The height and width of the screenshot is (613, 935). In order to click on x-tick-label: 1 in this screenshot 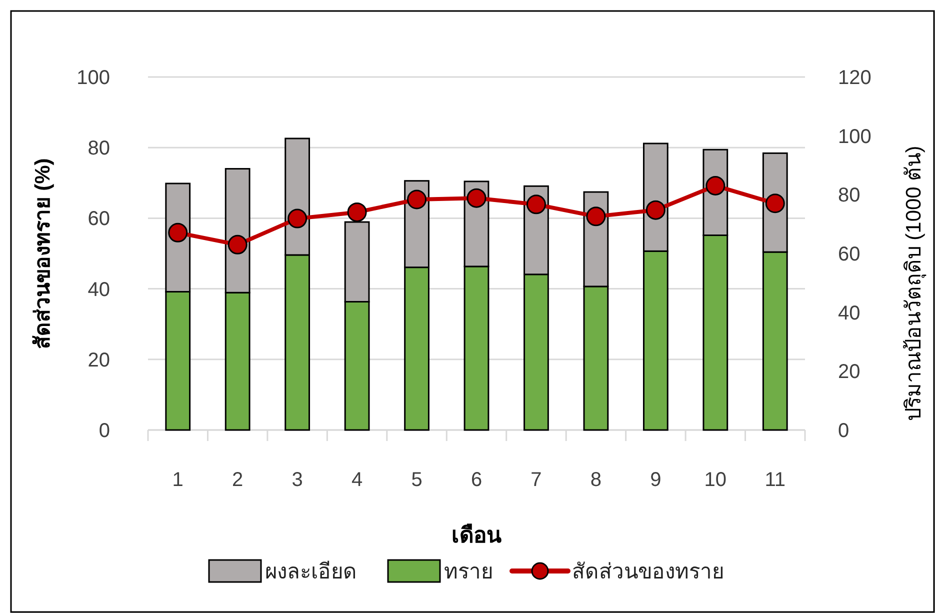, I will do `click(178, 480)`.